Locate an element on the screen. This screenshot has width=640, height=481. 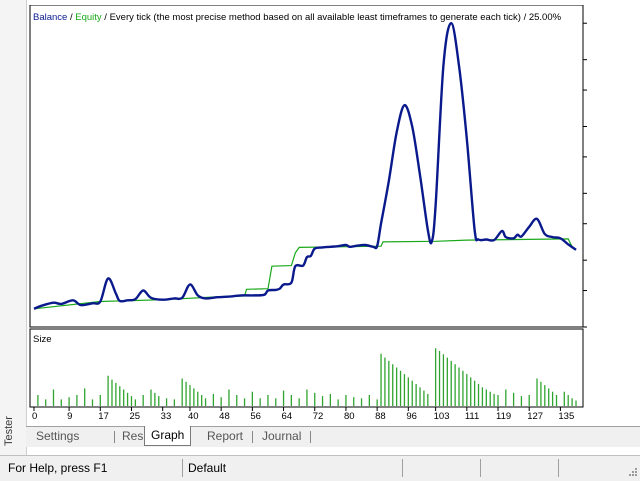
x-axis-tick-label: 25 is located at coordinates (134, 416).